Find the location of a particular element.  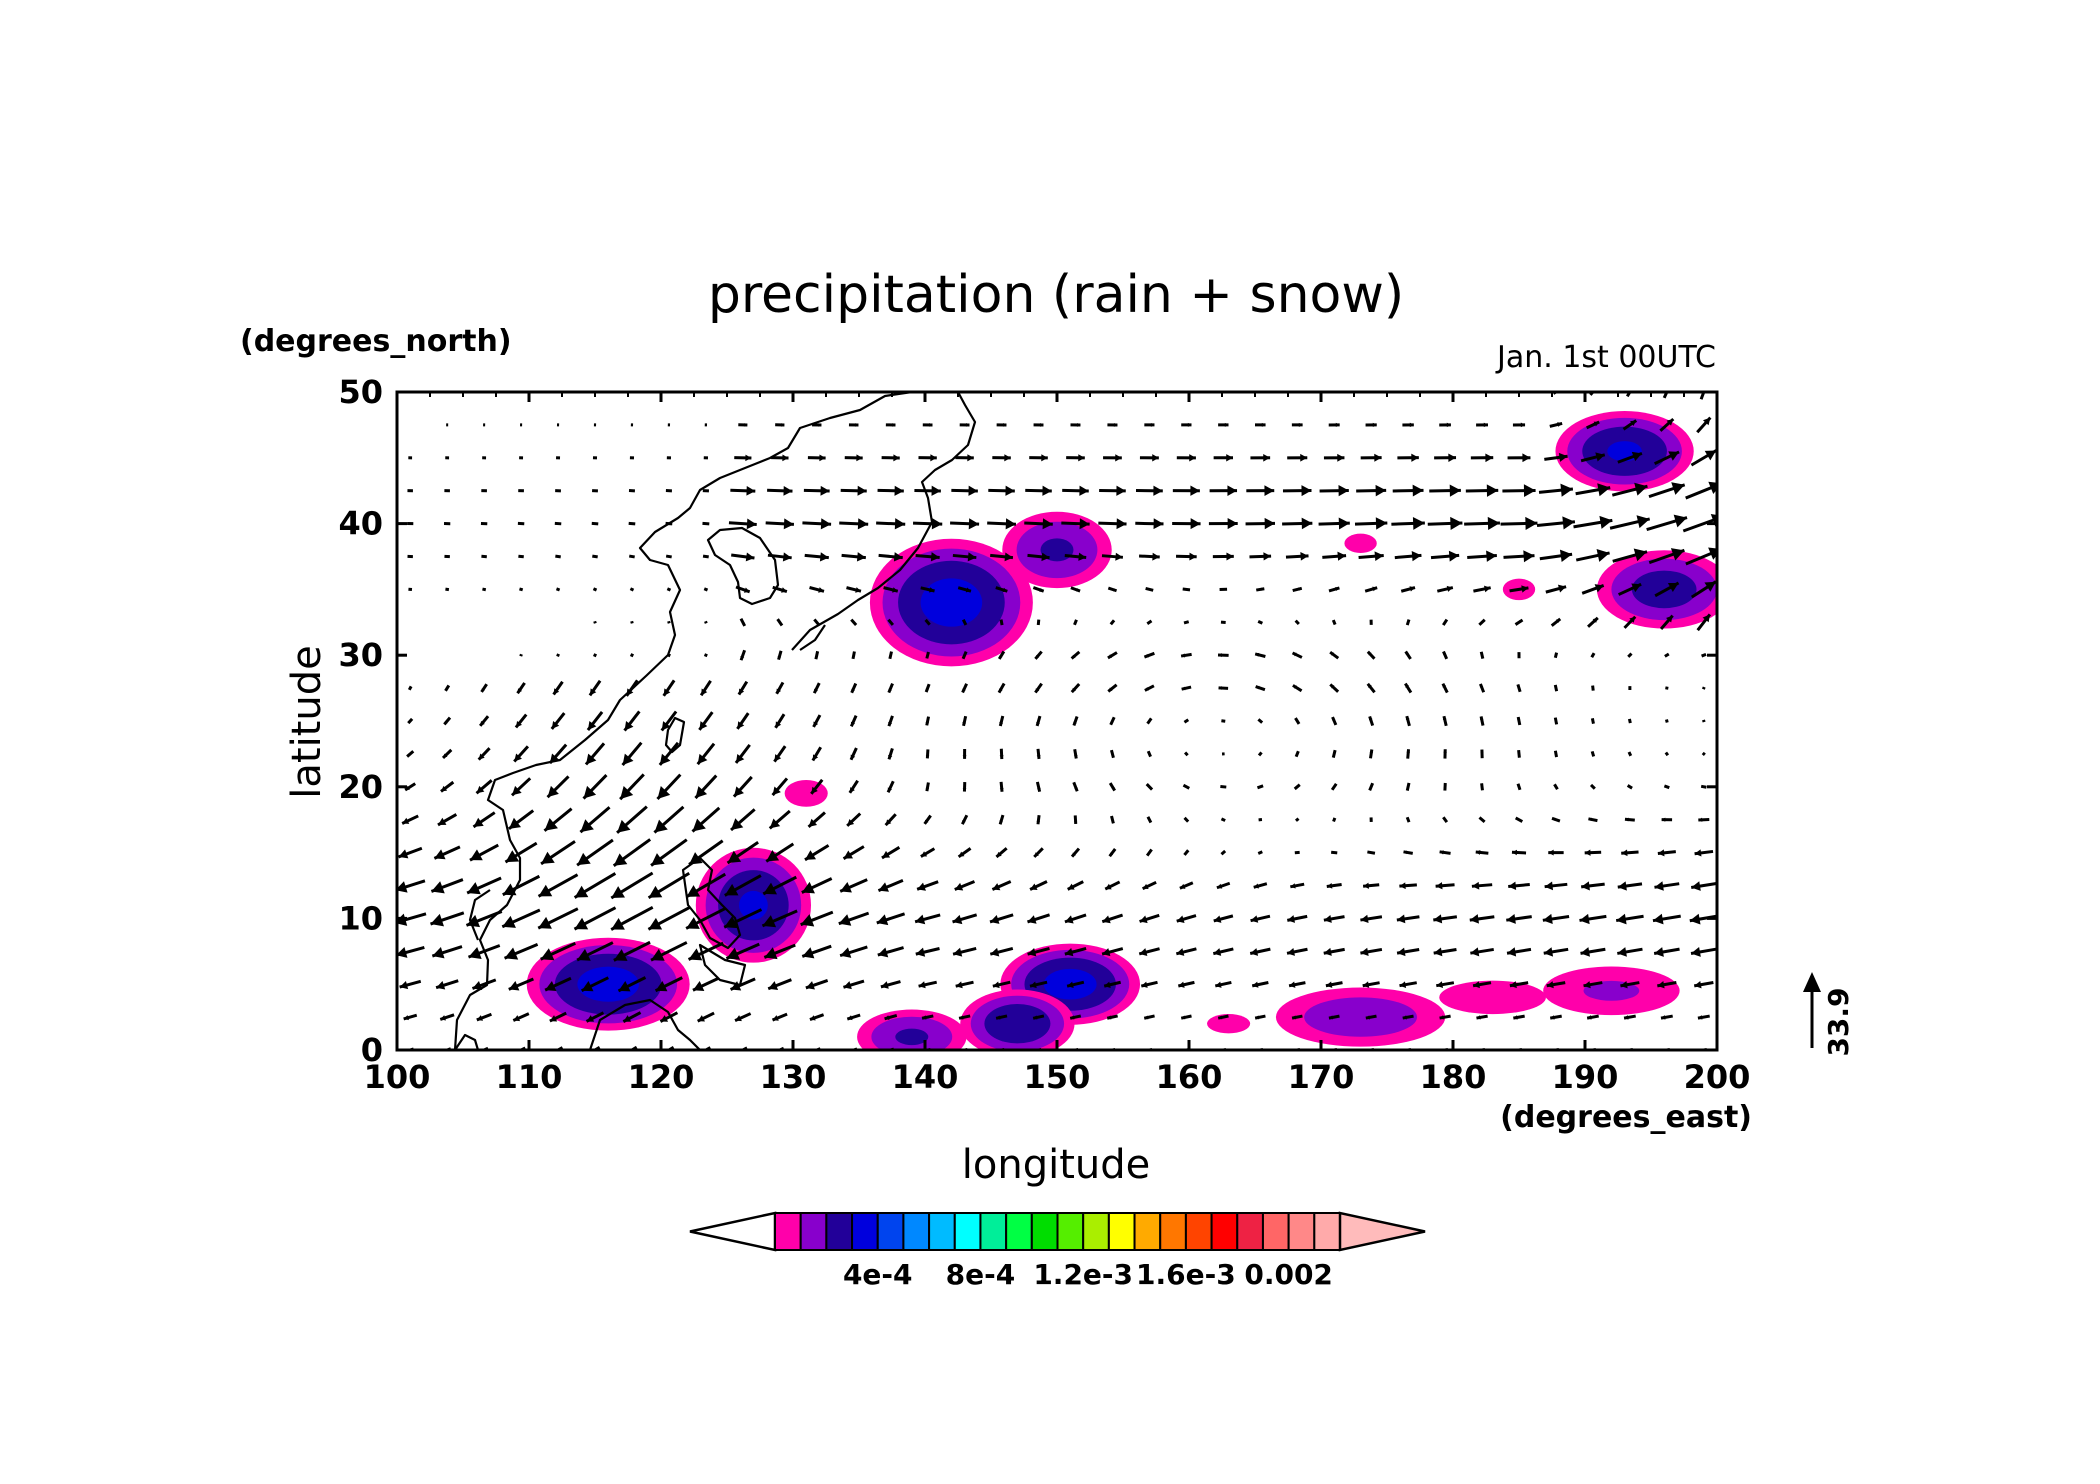

colorbar-swatch is located at coordinates (942, 1231).